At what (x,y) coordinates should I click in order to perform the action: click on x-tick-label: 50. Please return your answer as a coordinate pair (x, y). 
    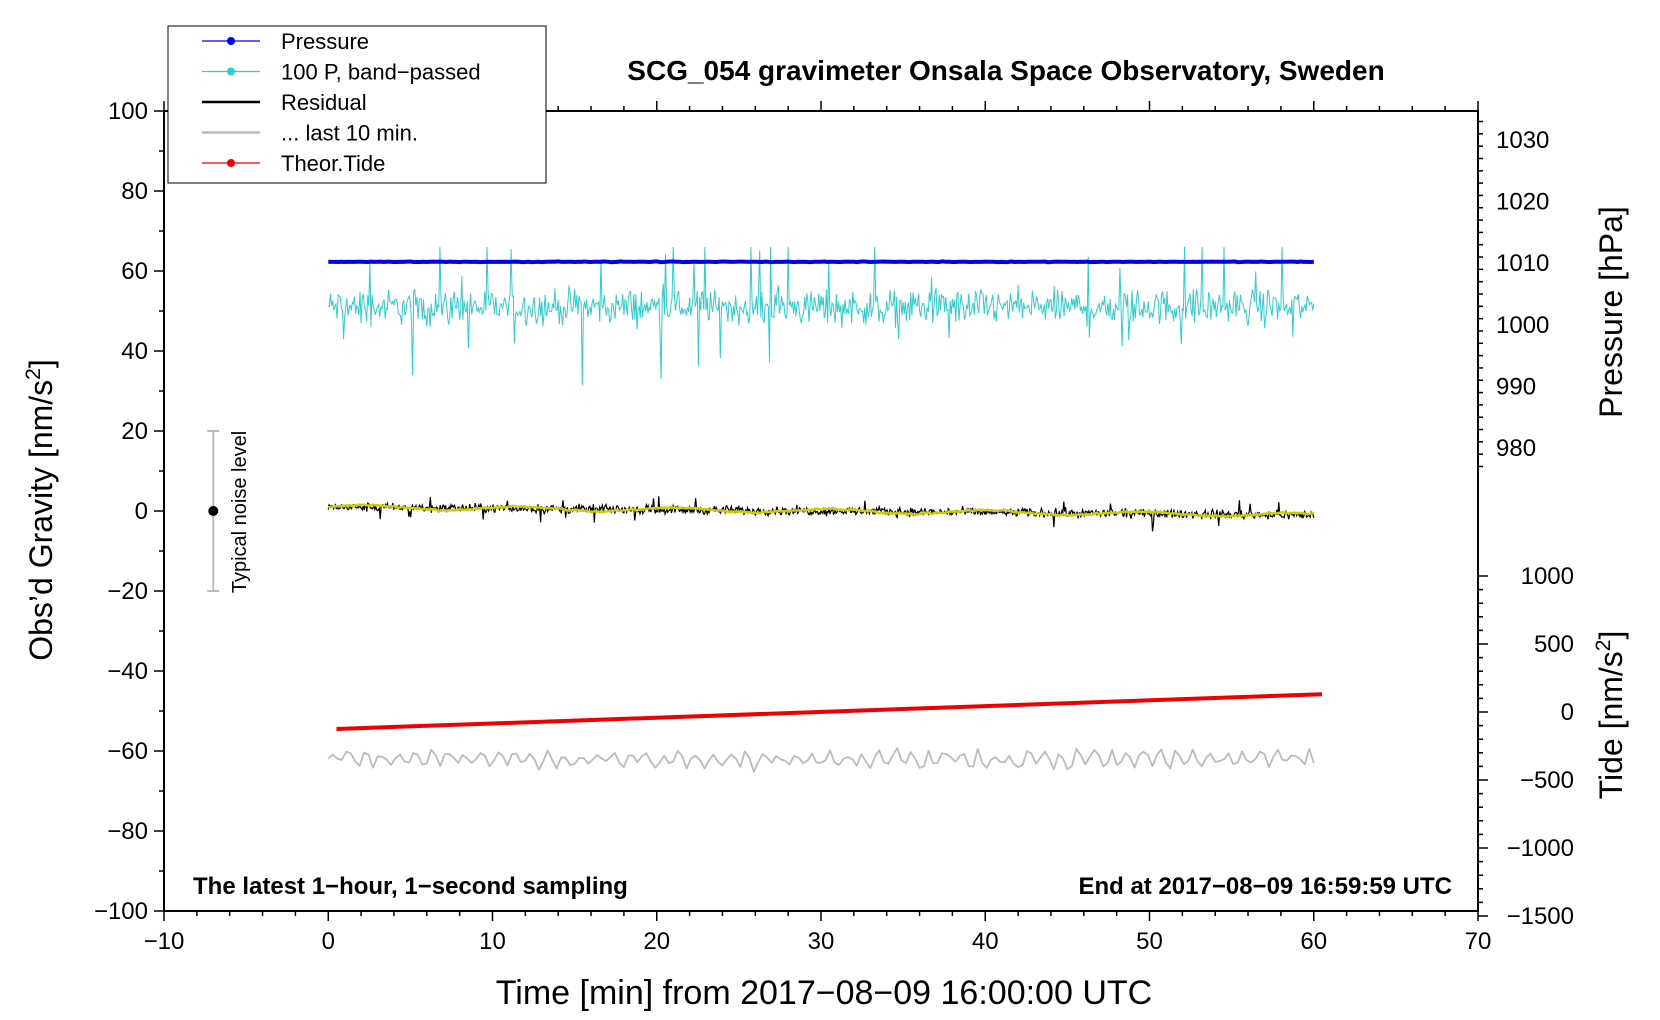
    Looking at the image, I should click on (1149, 941).